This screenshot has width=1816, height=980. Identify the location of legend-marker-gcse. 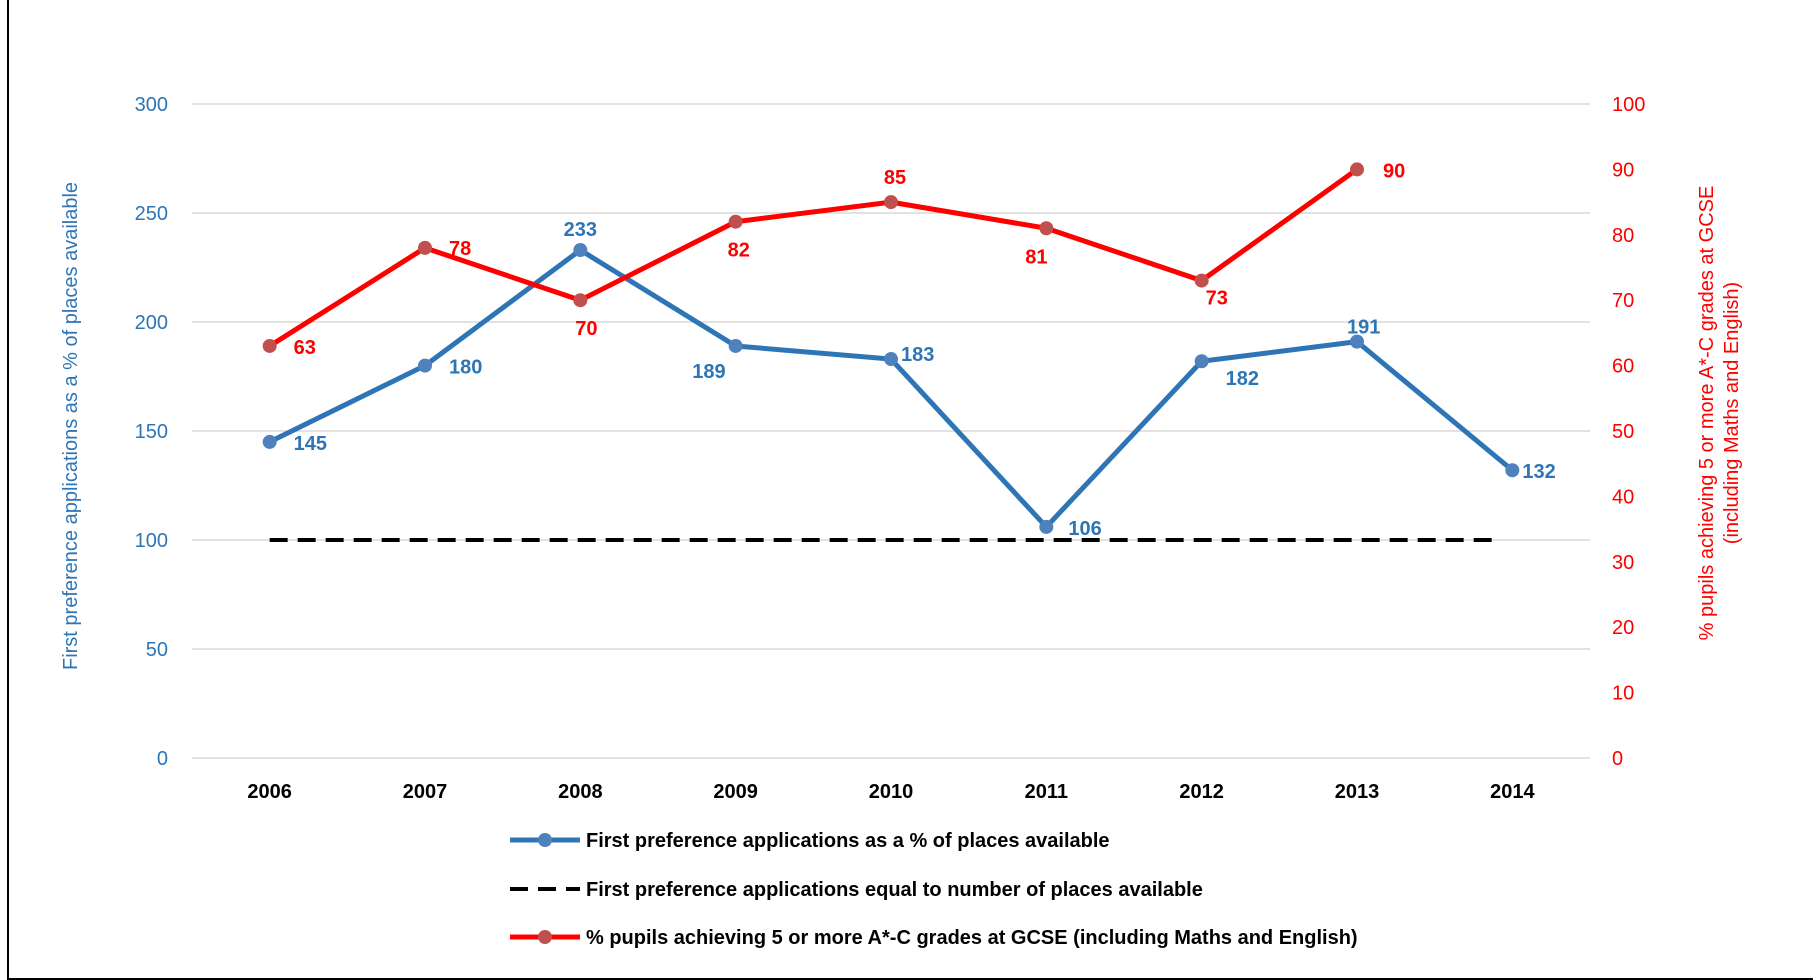
(545, 937).